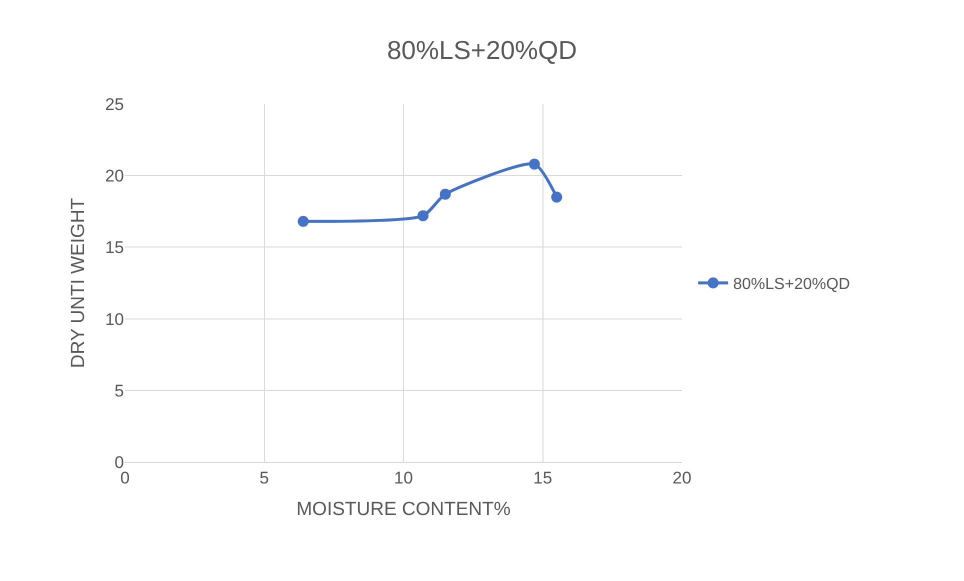 The height and width of the screenshot is (581, 964). What do you see at coordinates (78, 282) in the screenshot?
I see `y-axis-title: DRY UNTI WEIGHT` at bounding box center [78, 282].